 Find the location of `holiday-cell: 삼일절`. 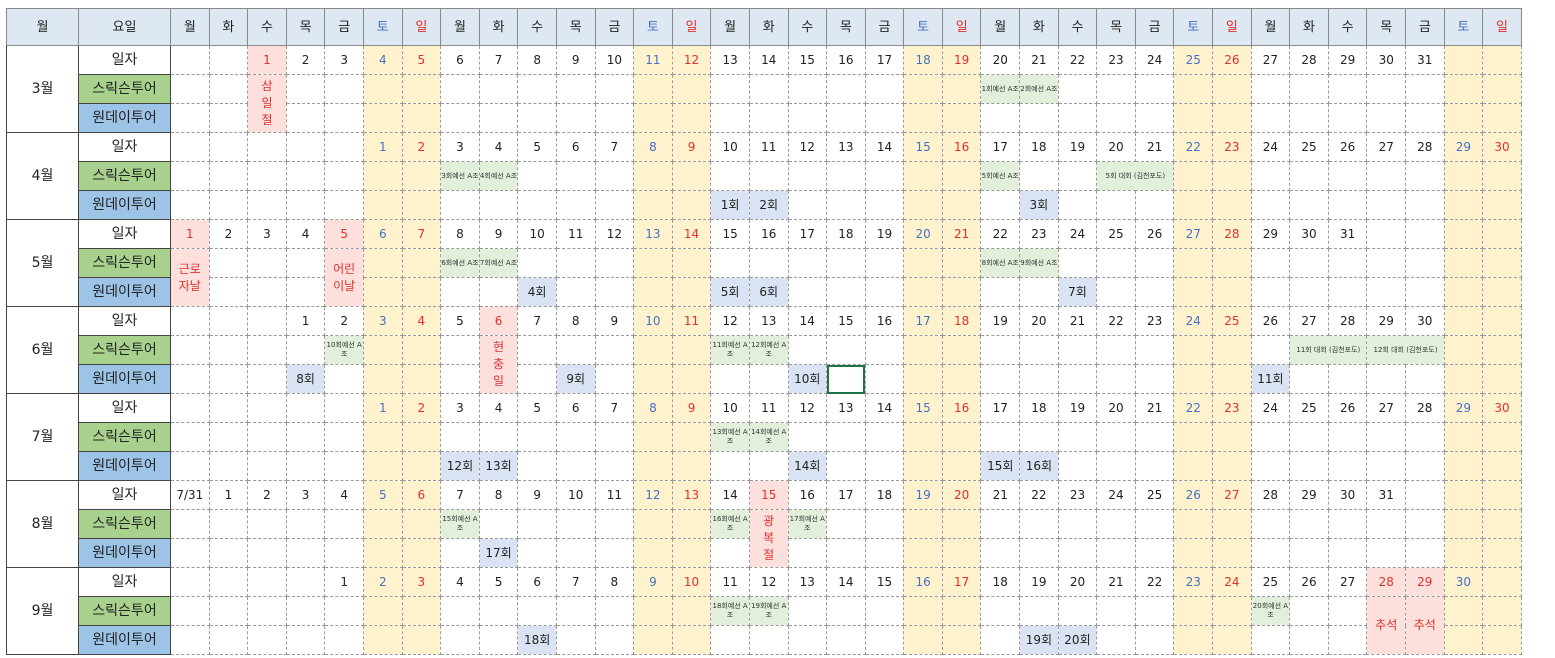

holiday-cell: 삼일절 is located at coordinates (267, 103).